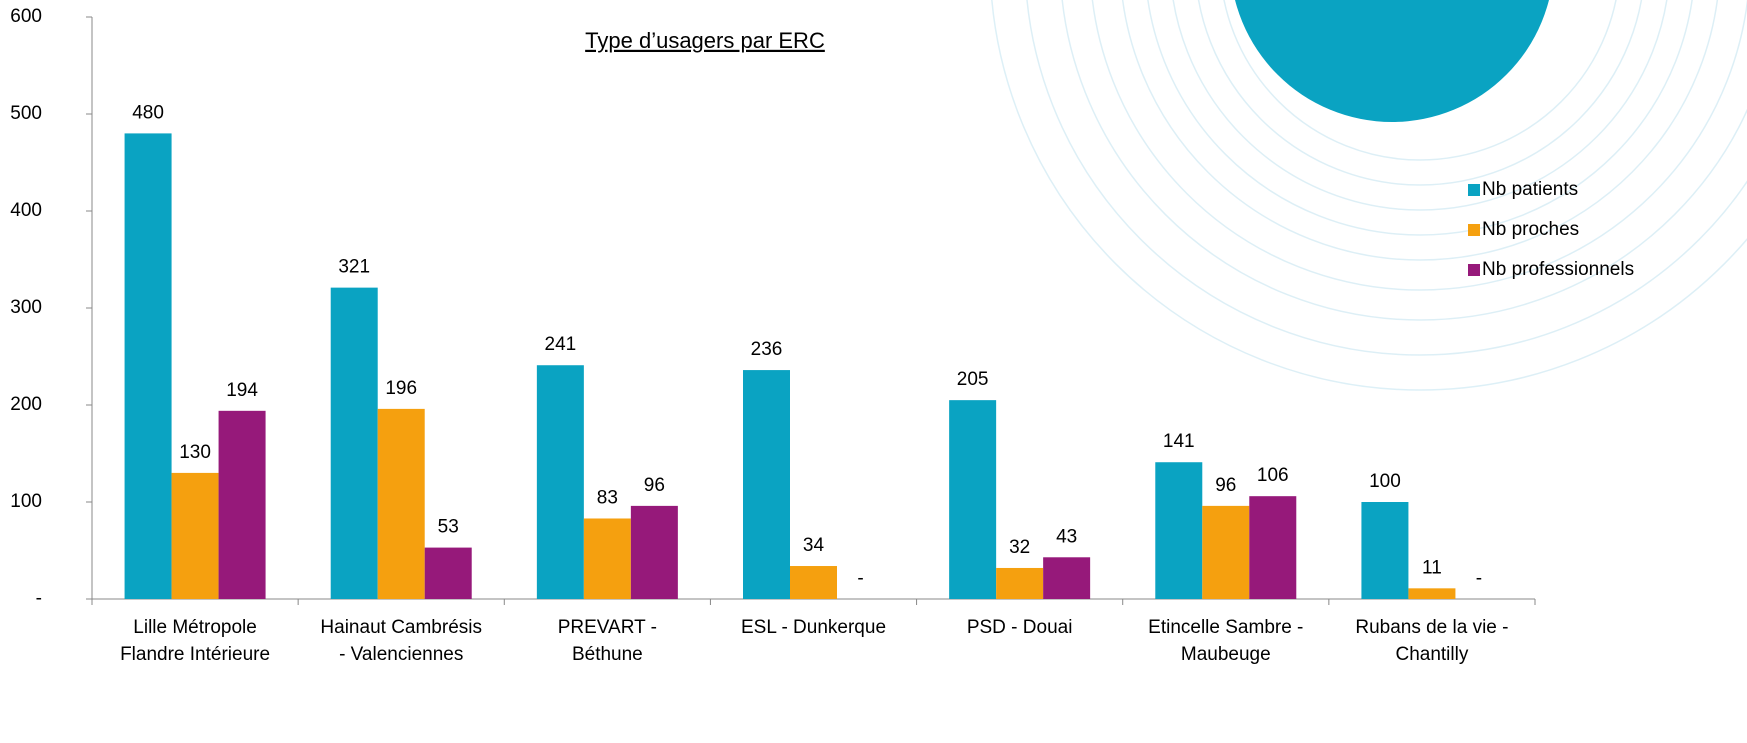  Describe the element at coordinates (767, 349) in the screenshot. I see `value-label: 236` at that location.